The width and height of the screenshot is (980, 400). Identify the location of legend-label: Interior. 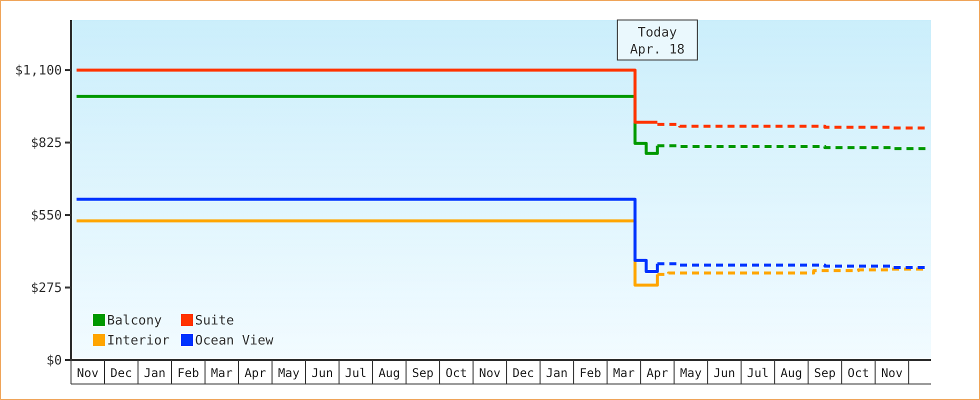
(138, 341).